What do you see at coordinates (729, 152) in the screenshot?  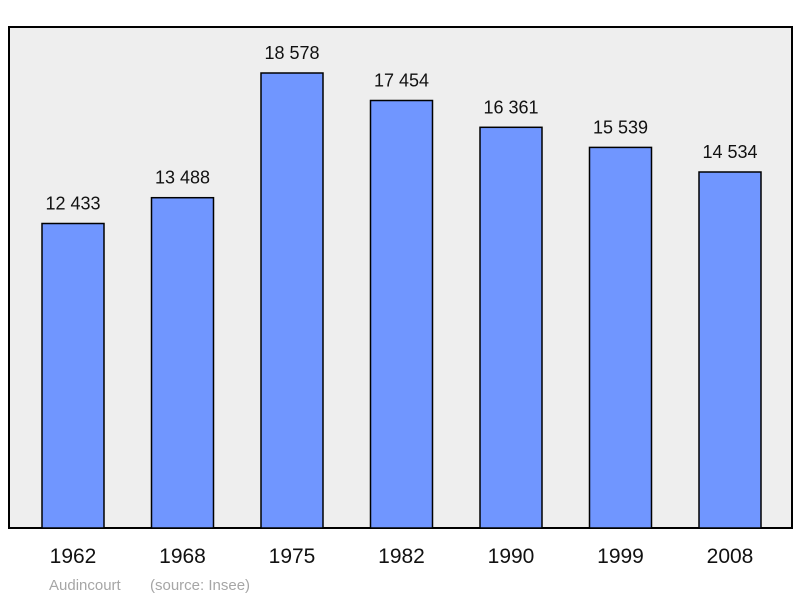 I see `bar-value-label-2008: 14 534` at bounding box center [729, 152].